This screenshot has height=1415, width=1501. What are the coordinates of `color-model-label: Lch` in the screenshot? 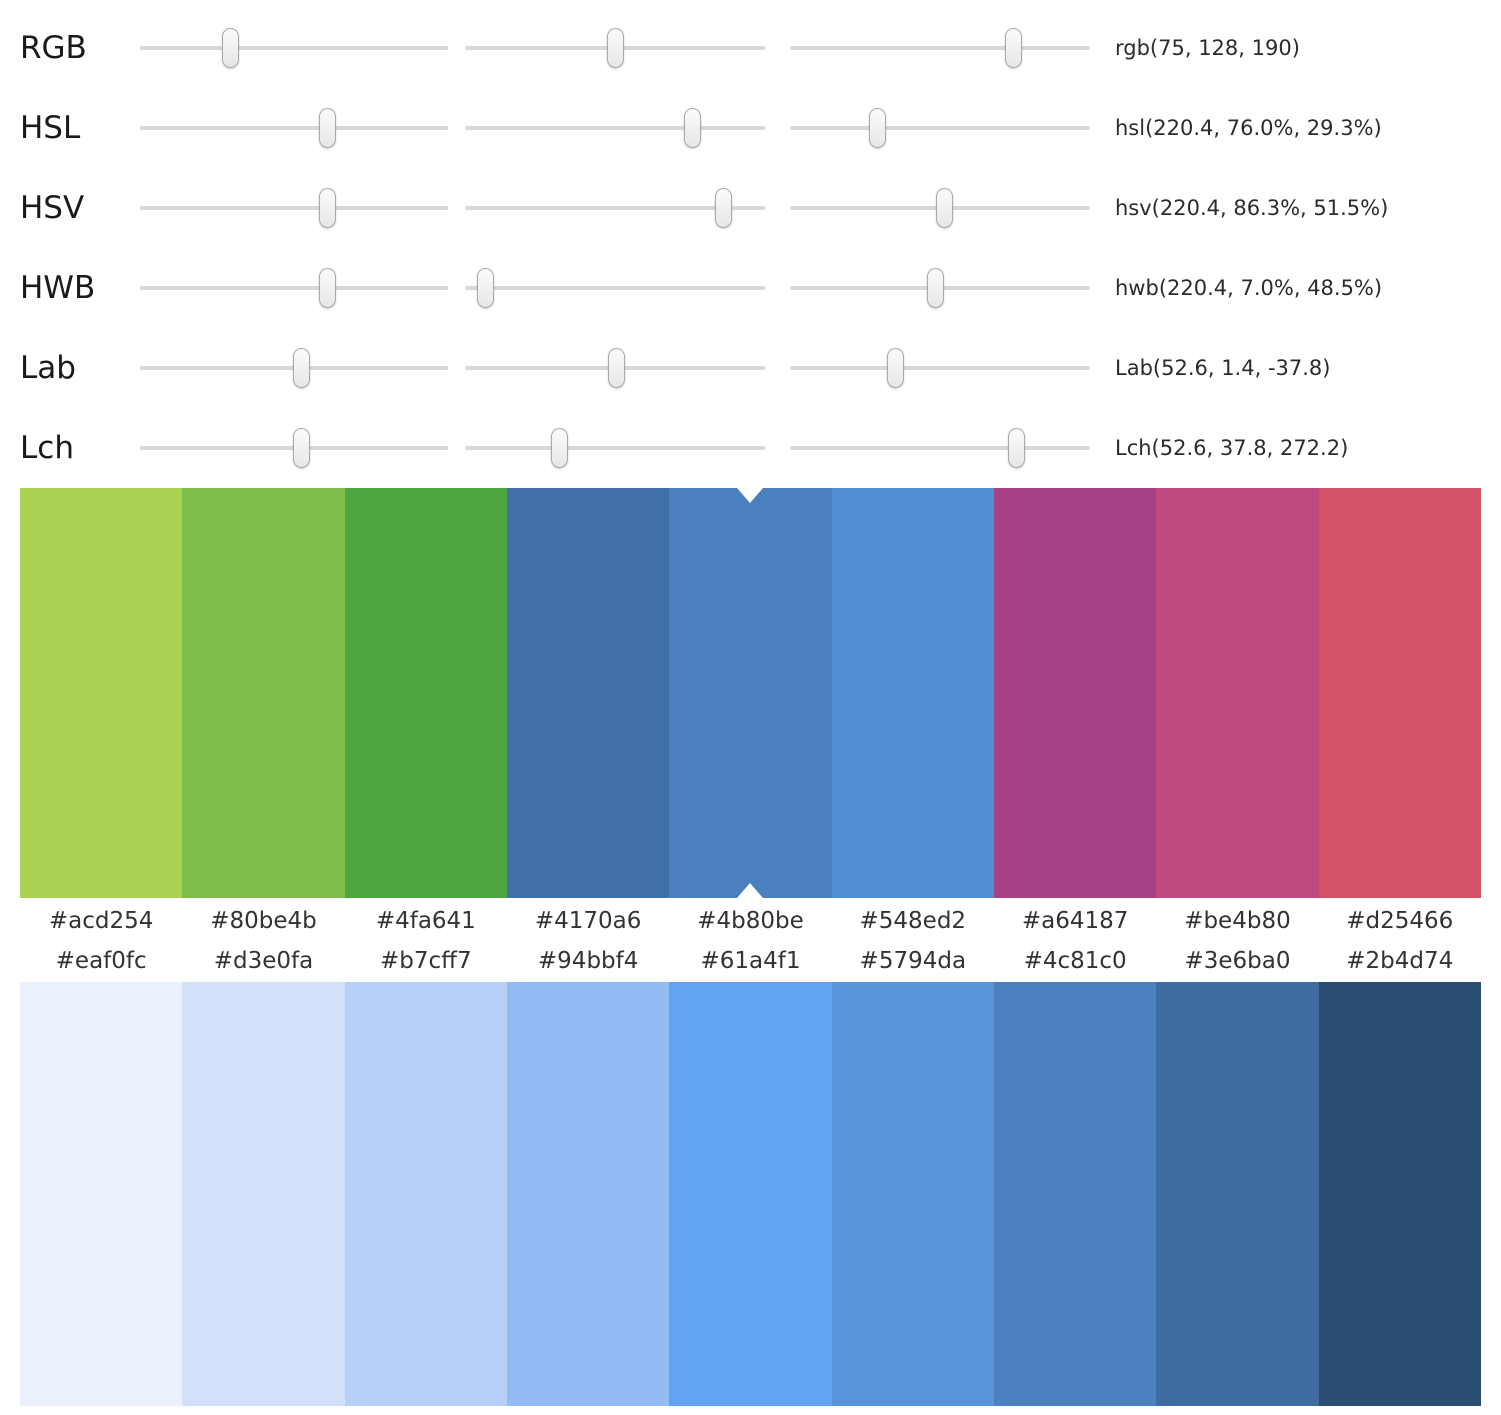 It's located at (47, 448).